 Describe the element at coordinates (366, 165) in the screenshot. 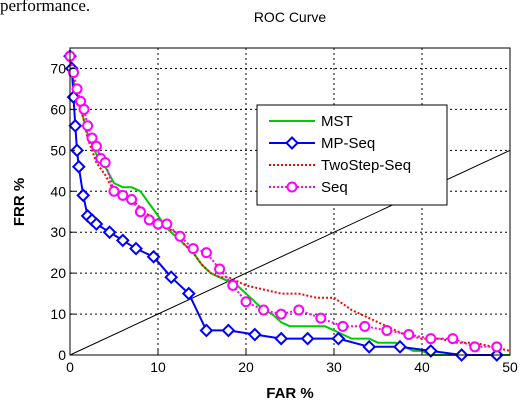

I see `legend-label-twostep-seq: TwoStep-Seq` at that location.